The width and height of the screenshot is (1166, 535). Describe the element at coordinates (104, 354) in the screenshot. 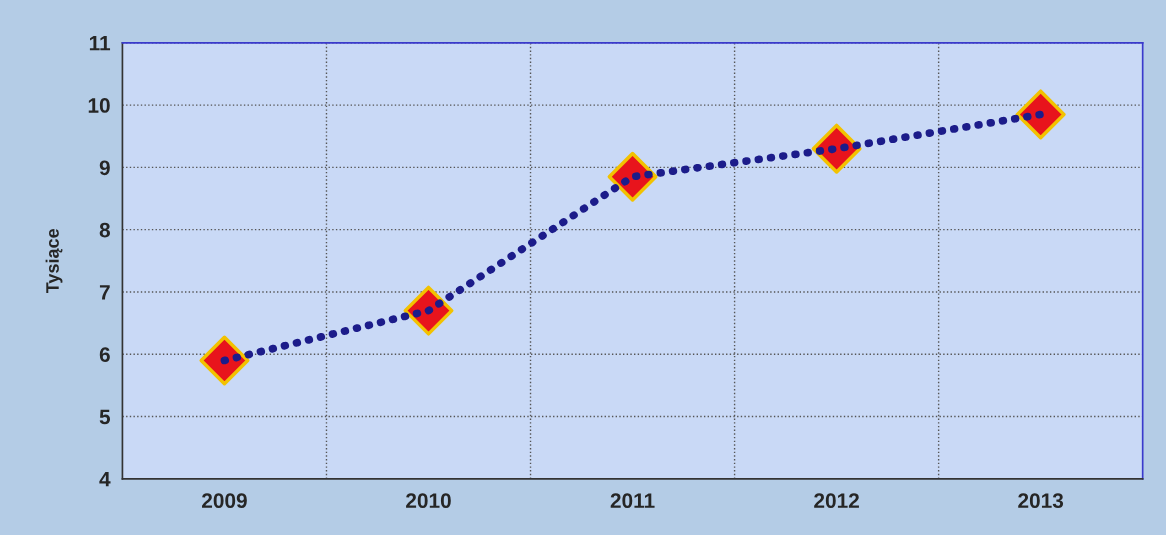

I see `y-tick-label: 6` at that location.